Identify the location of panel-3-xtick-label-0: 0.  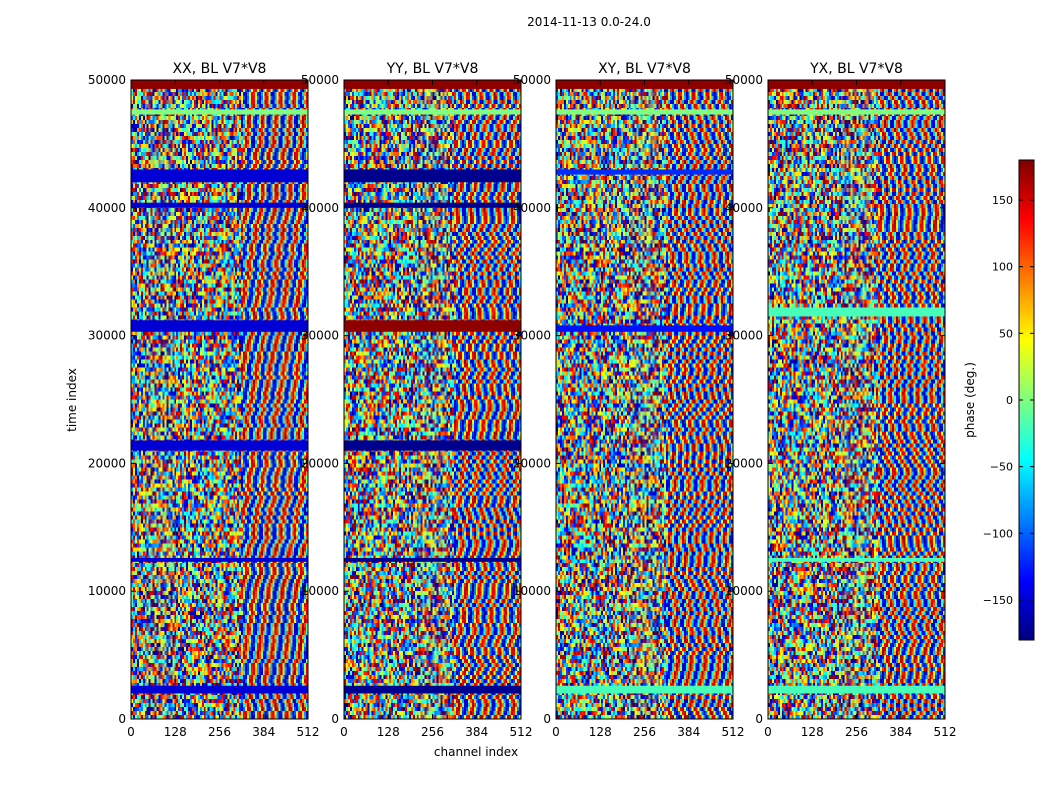
(768, 732).